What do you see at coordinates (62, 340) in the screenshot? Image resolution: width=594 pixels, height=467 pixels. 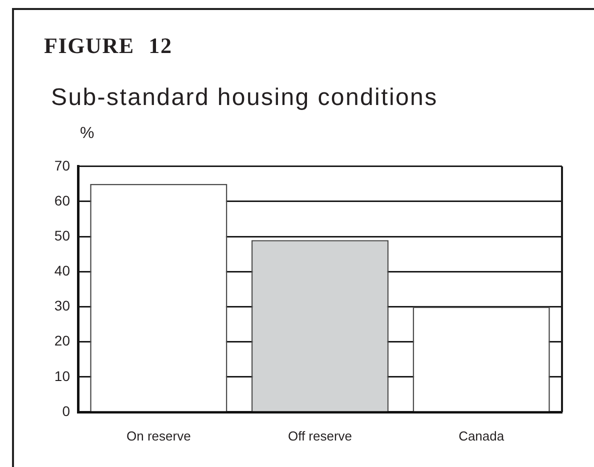 I see `y-tick-label: 20` at bounding box center [62, 340].